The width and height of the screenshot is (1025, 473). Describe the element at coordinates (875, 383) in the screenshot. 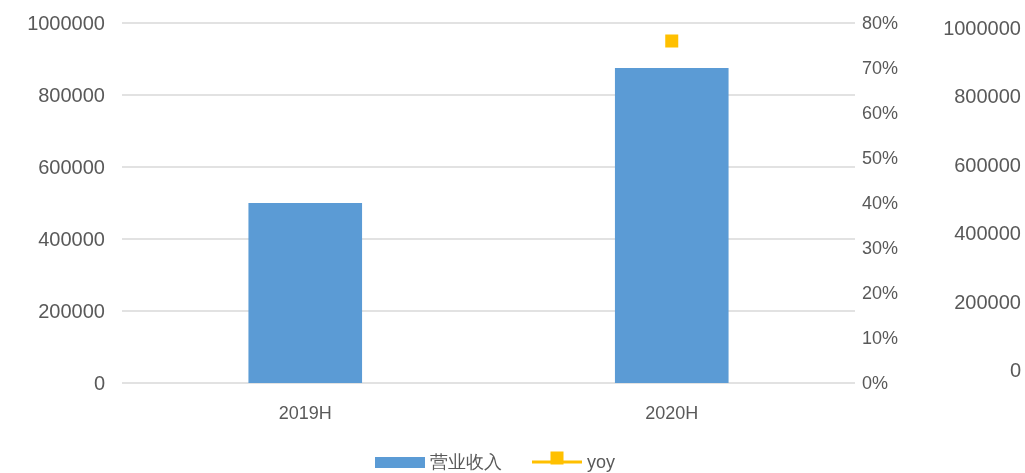

I see `y2-tick-label: 0%` at that location.